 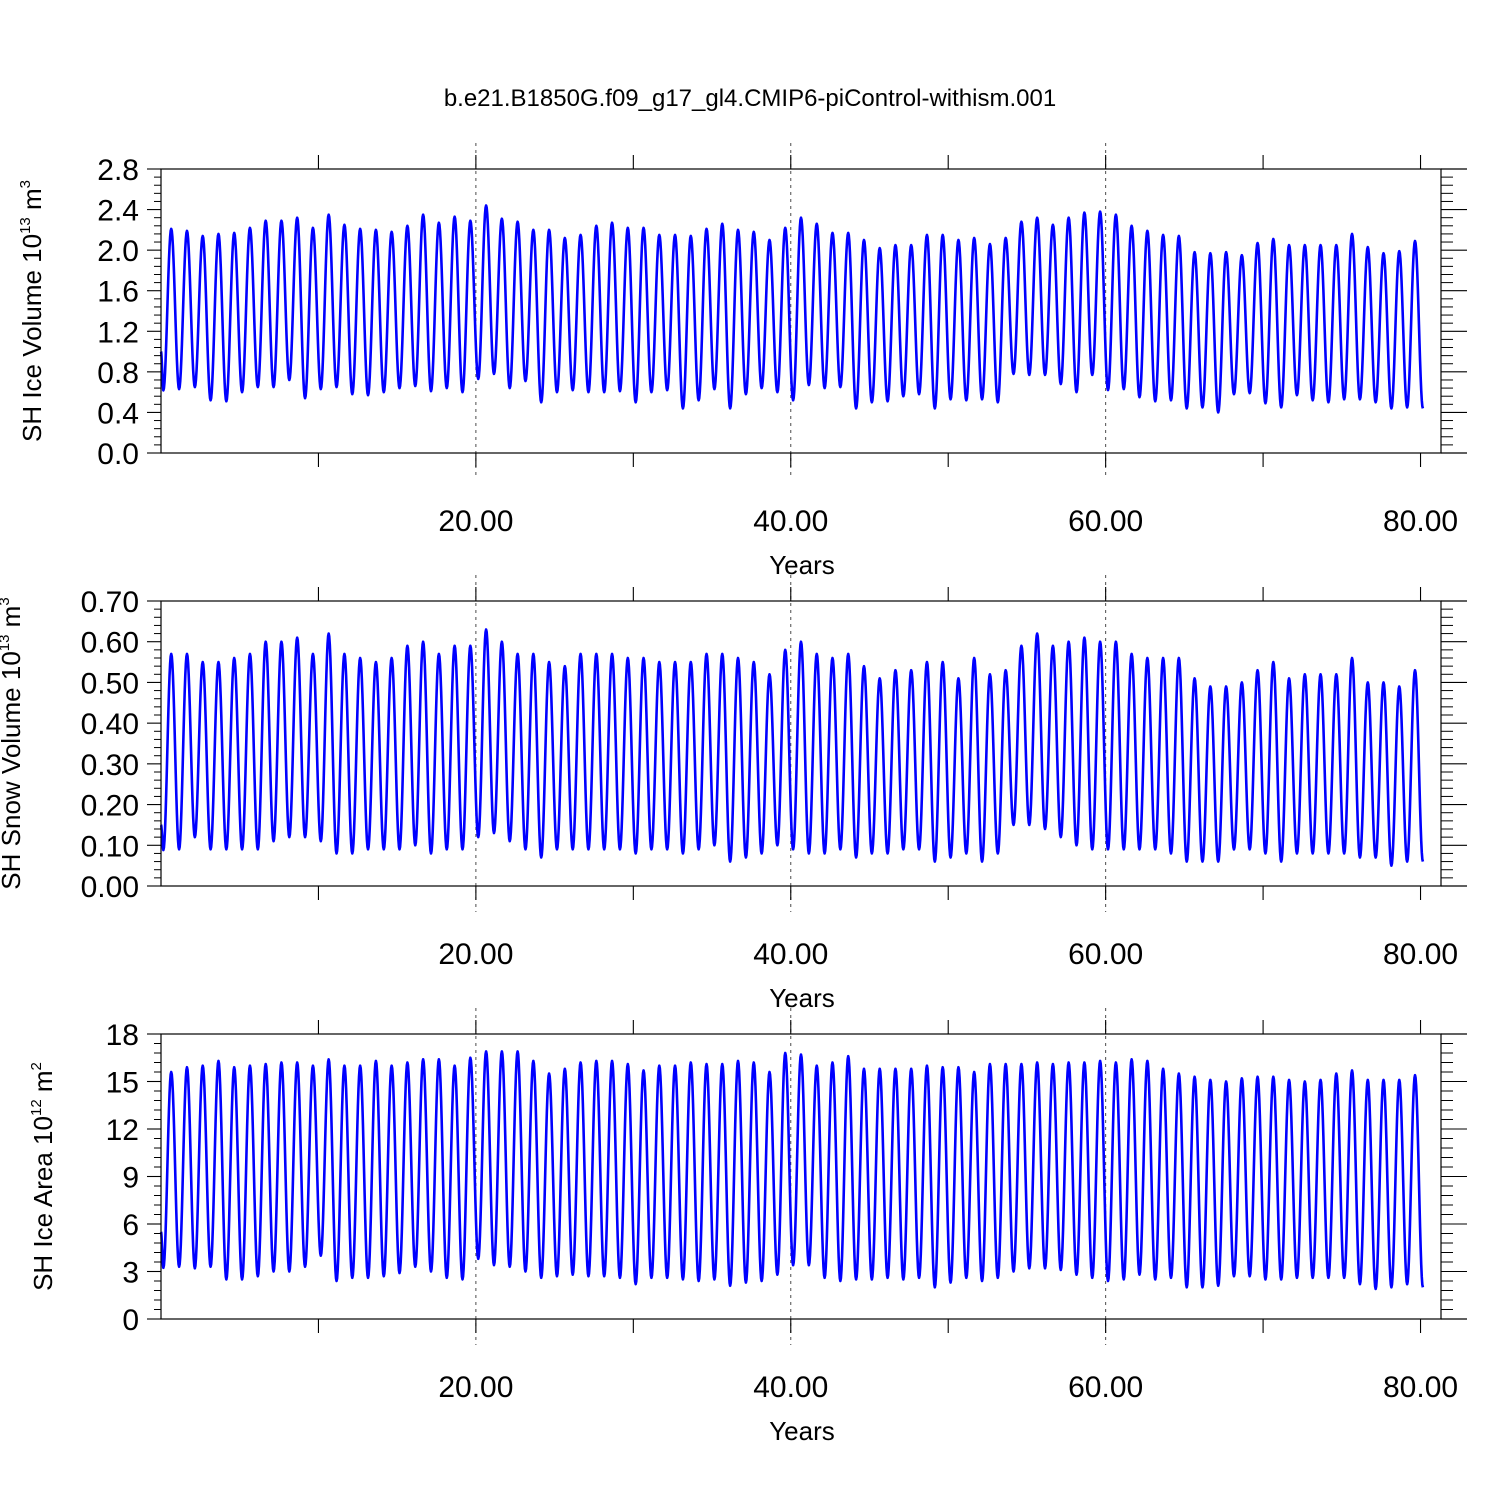 What do you see at coordinates (118, 170) in the screenshot?
I see `y-tick-label: 2.8` at bounding box center [118, 170].